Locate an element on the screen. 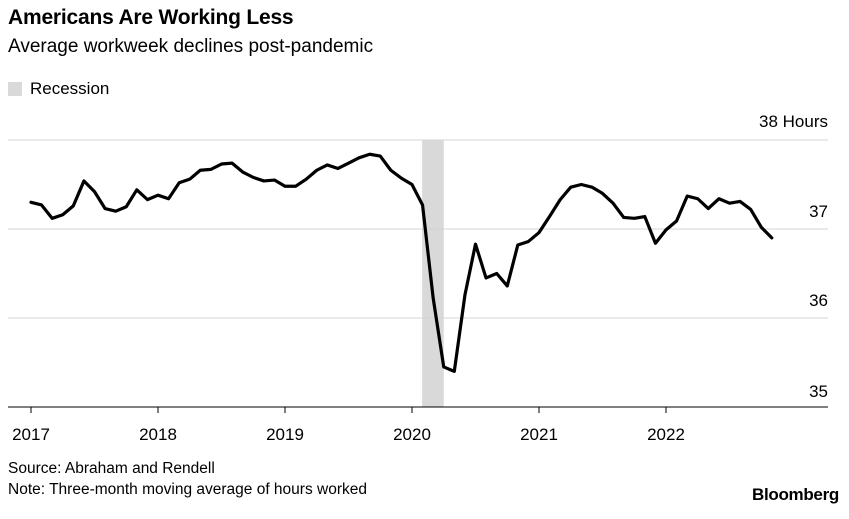 This screenshot has width=849, height=519. chart-subtitle: Average workweek declines post-pandemic is located at coordinates (191, 46).